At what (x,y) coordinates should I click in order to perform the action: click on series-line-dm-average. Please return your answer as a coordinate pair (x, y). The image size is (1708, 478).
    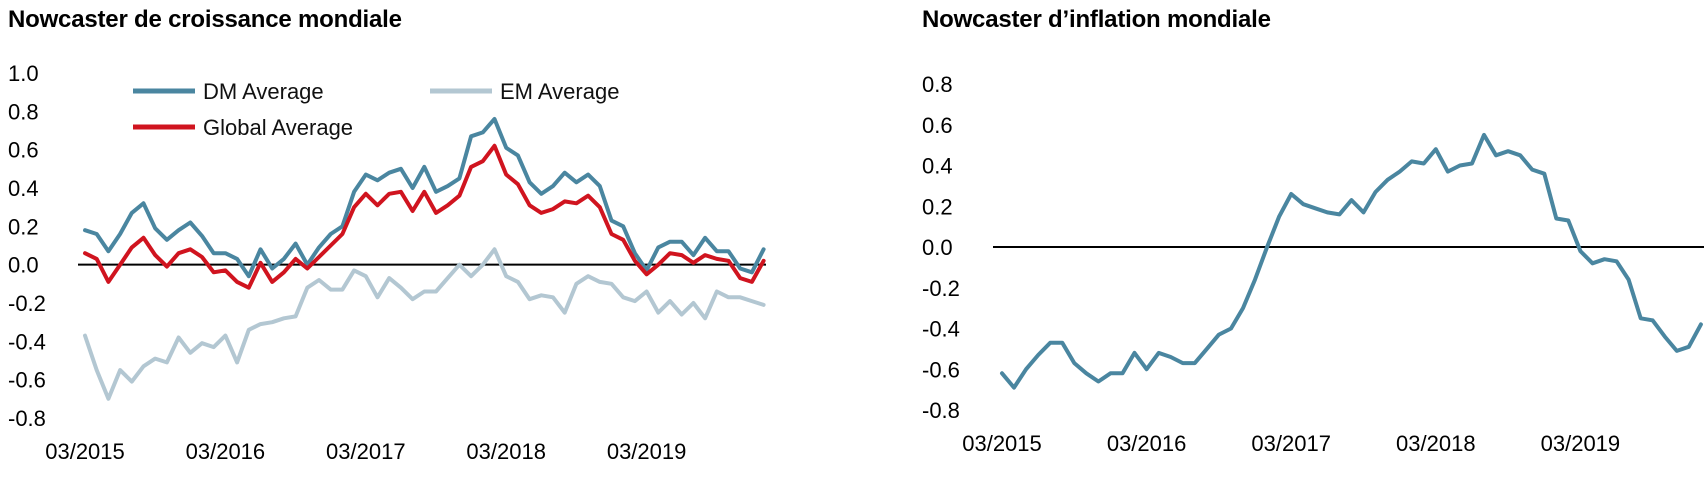
    Looking at the image, I should click on (424, 198).